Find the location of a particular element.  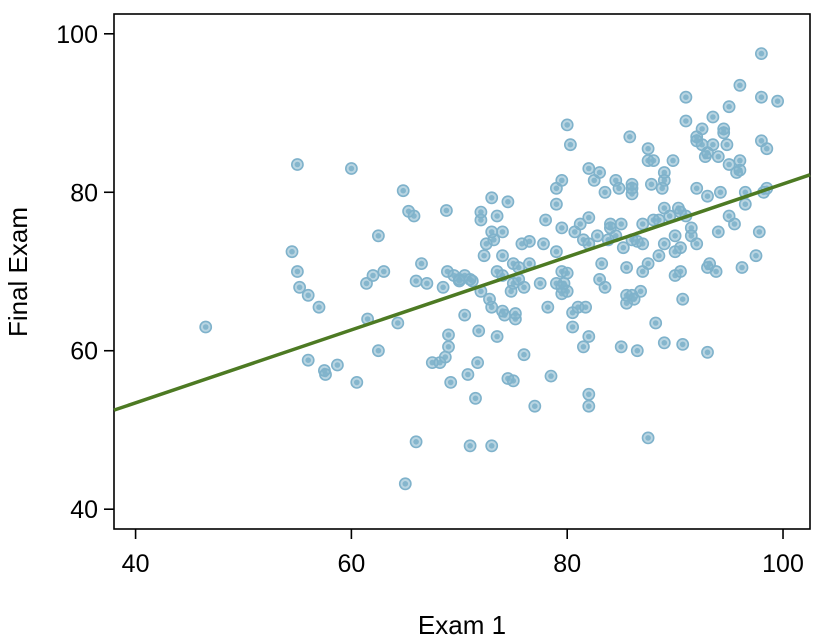

x-axis-ticks: 40 60 80 100 is located at coordinates (463, 553).